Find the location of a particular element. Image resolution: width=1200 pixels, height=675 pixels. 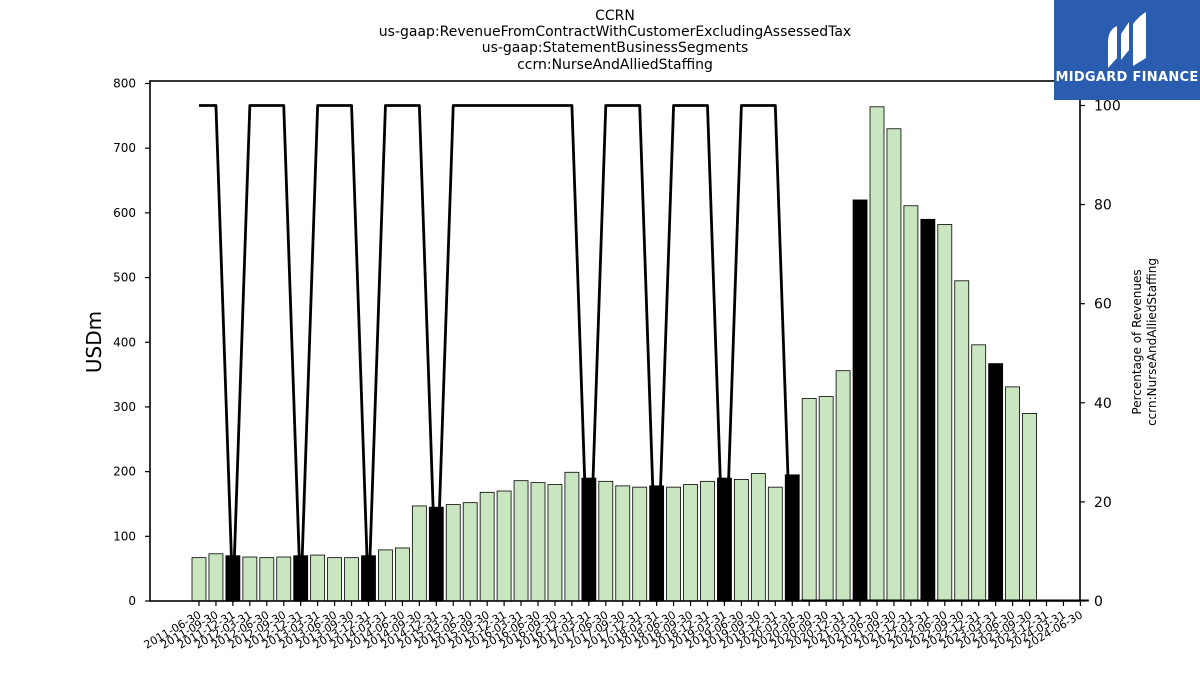

y-tick-label: 600 is located at coordinates (124, 213).